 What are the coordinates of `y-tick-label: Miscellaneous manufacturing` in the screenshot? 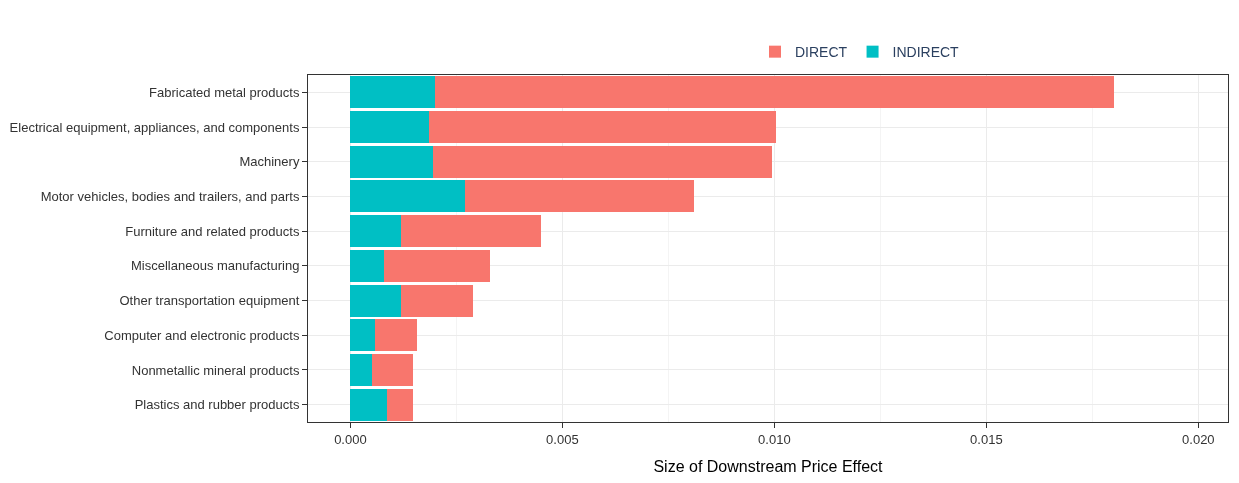 It's located at (215, 266).